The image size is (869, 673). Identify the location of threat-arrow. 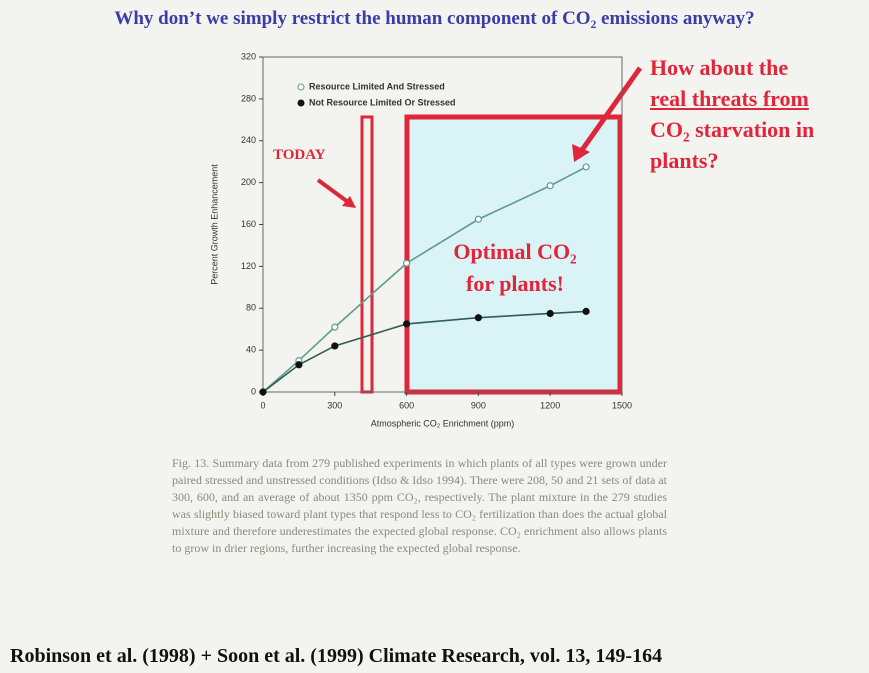
(611, 109).